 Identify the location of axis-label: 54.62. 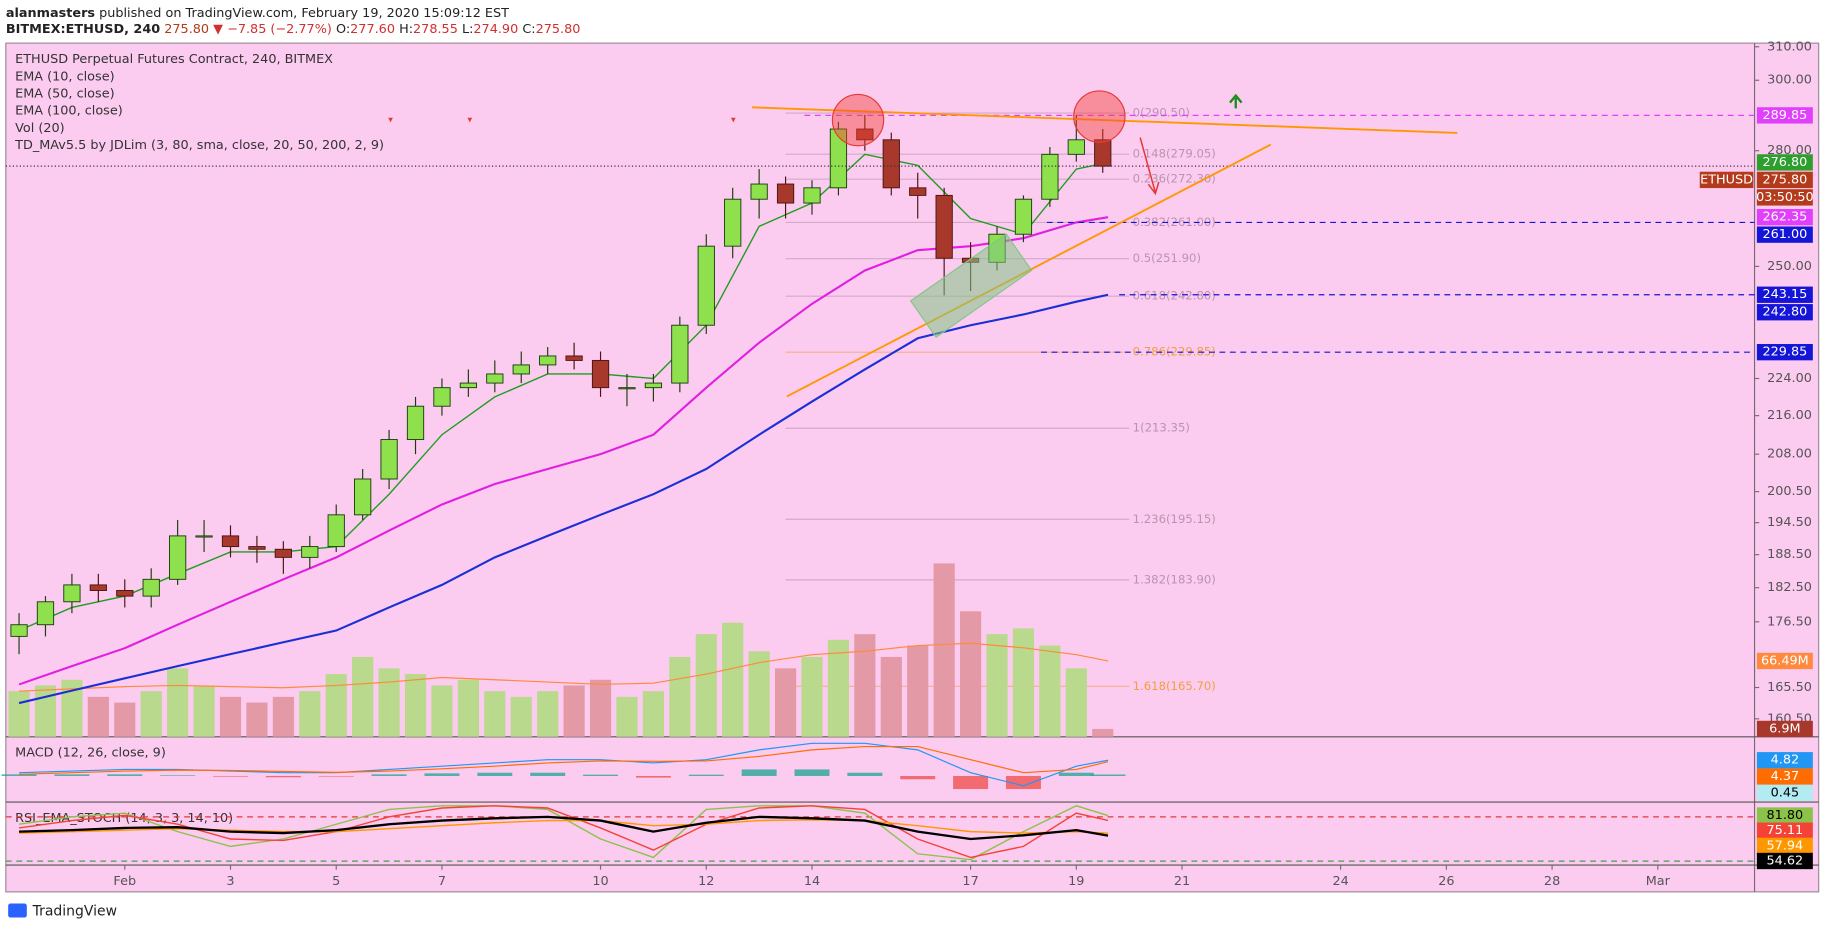
(1785, 860).